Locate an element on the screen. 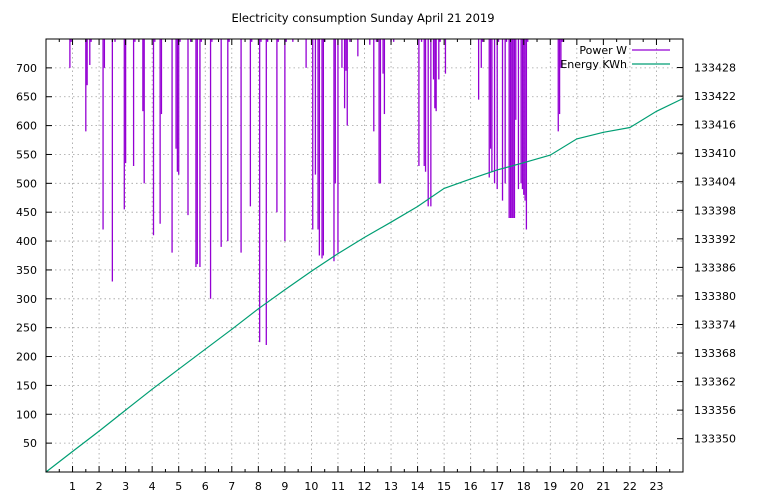 This screenshot has width=768, height=500. x-tick-label: 16 is located at coordinates (471, 486).